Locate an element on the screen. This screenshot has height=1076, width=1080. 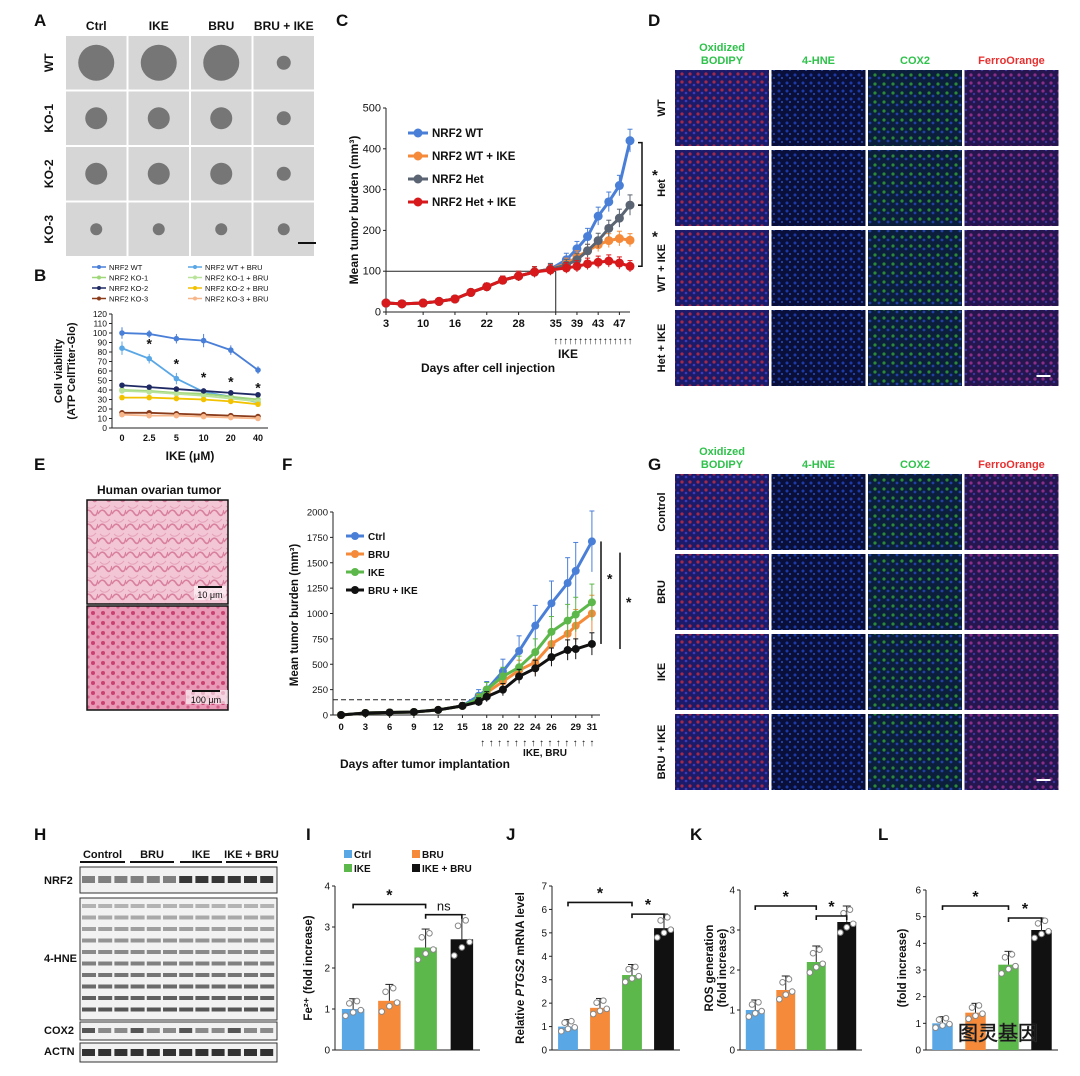
legend-label: BRU is located at coordinates (433, 855).